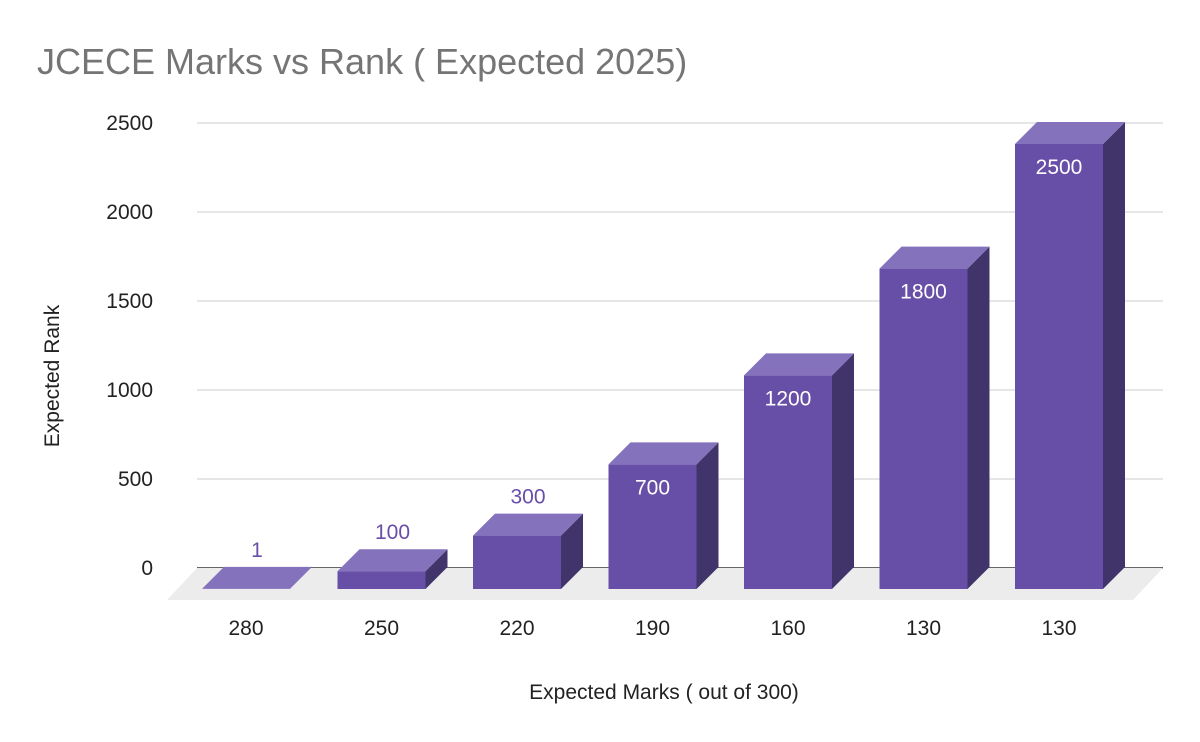  What do you see at coordinates (129, 123) in the screenshot?
I see `y-tick-label: 2500` at bounding box center [129, 123].